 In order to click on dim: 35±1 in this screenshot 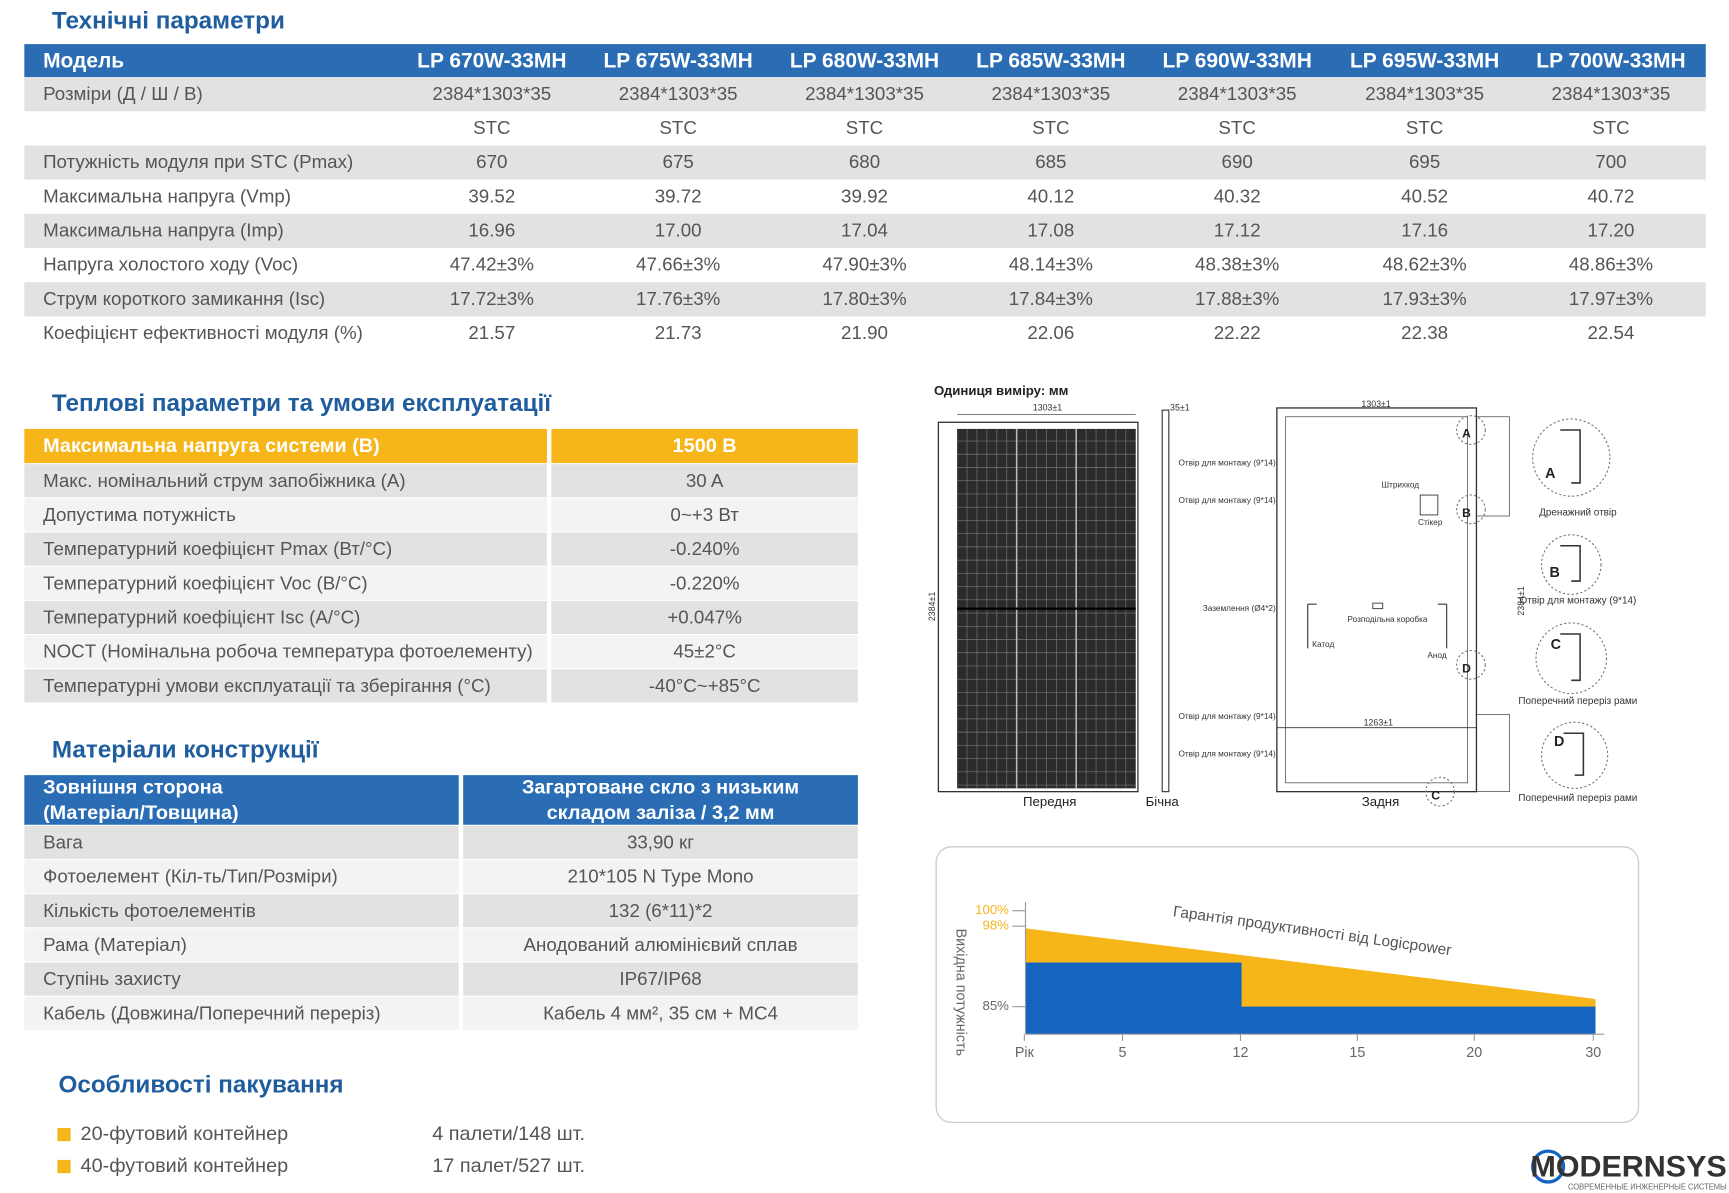, I will do `click(1180, 407)`.